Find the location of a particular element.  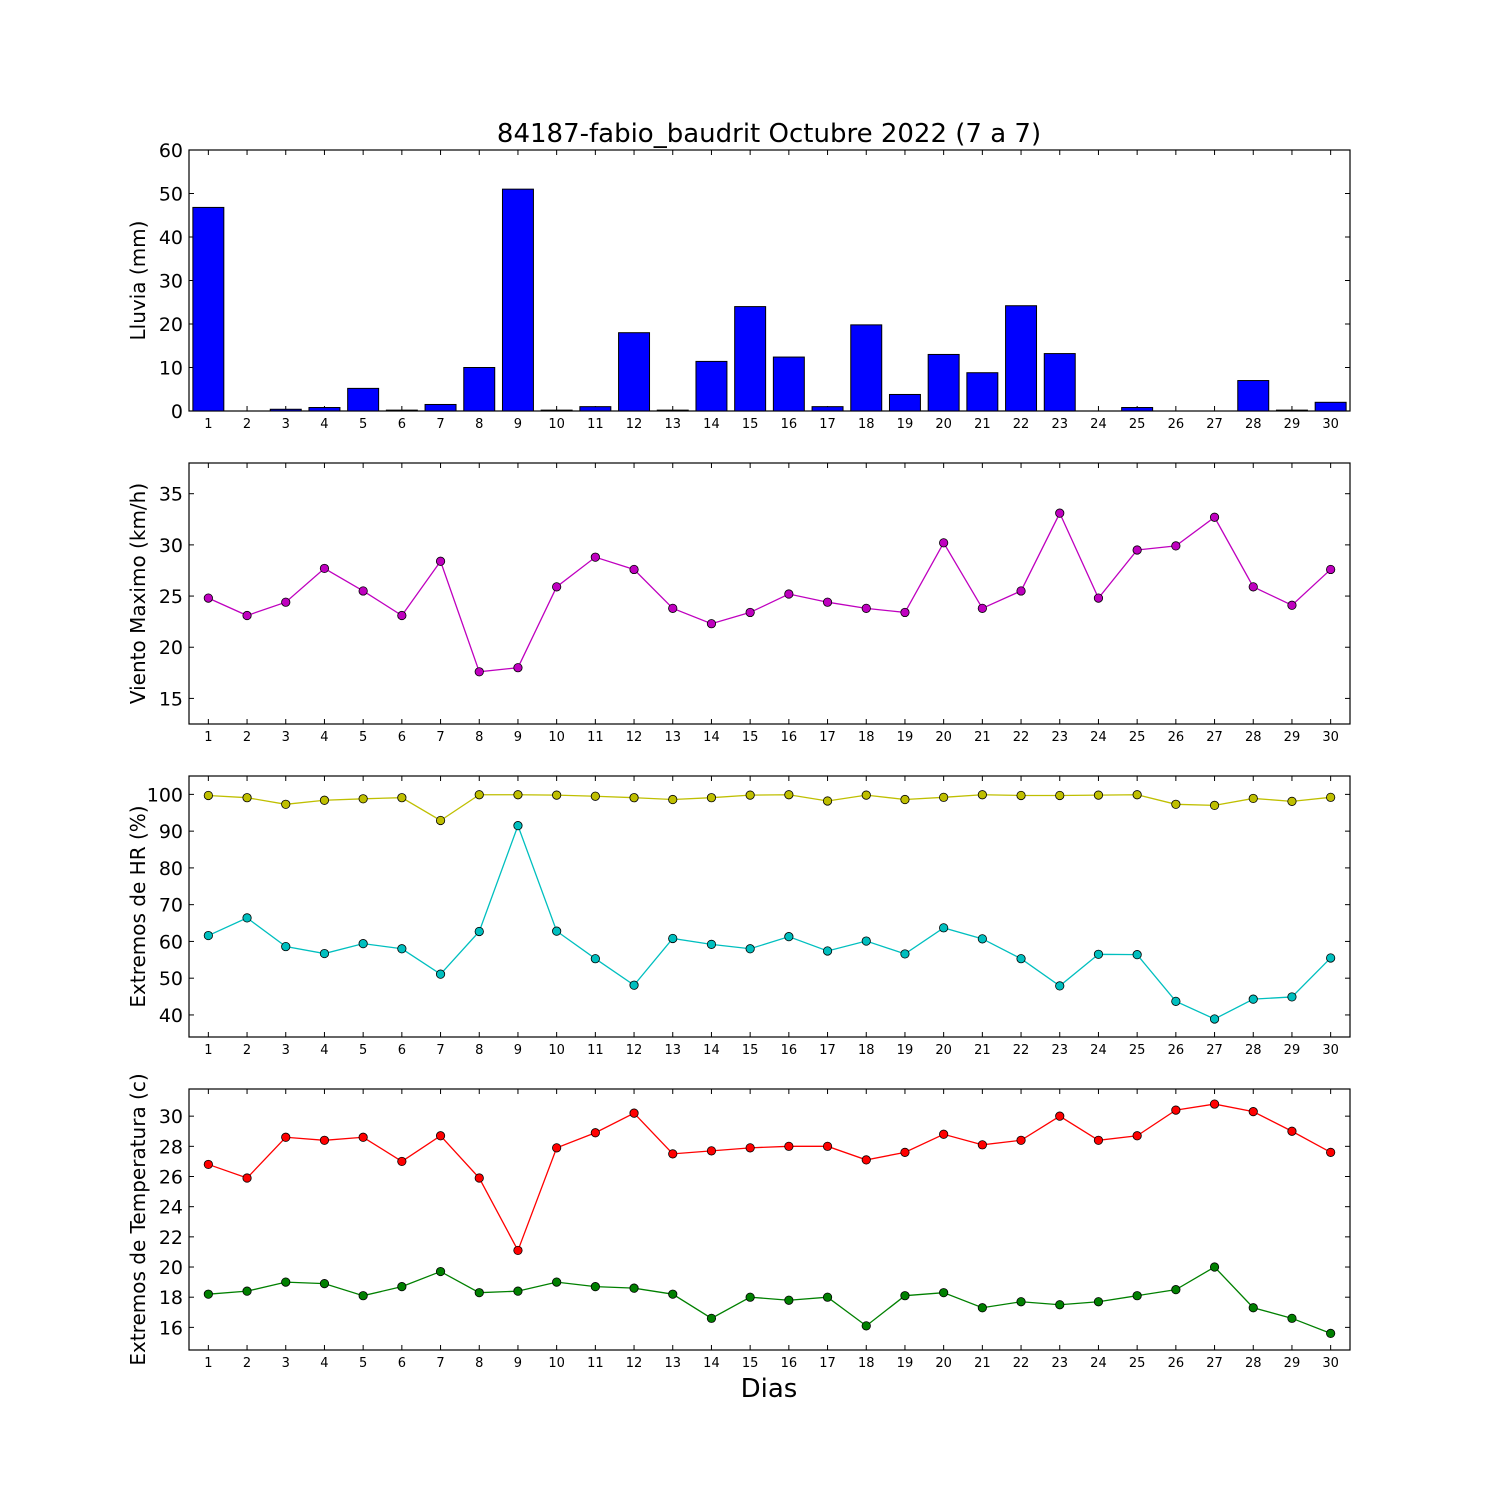

x-tick-label: 24 is located at coordinates (1098, 424).